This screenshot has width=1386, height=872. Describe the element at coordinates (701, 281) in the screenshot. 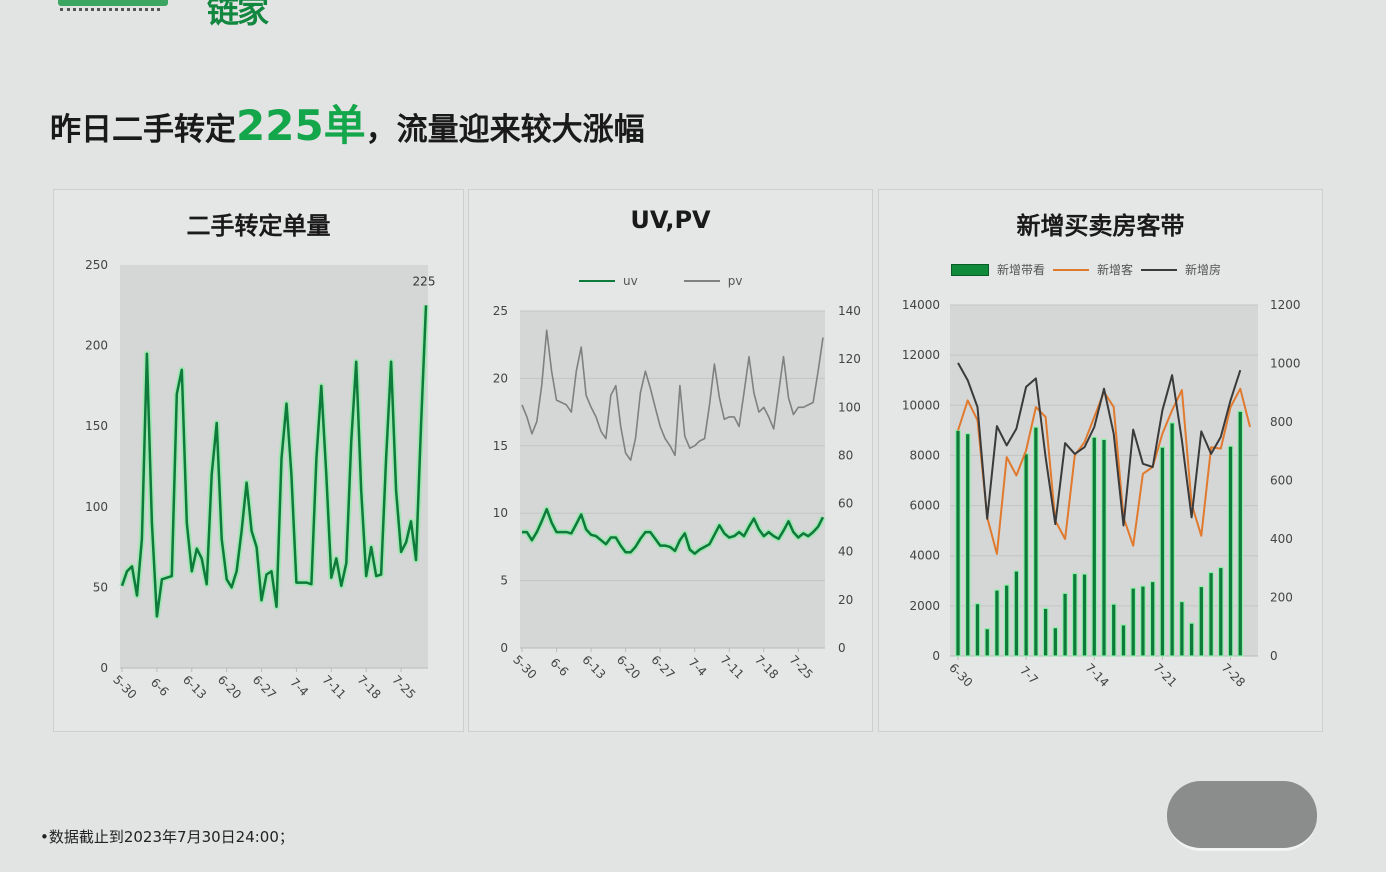

I see `legend-swatch-pv` at that location.